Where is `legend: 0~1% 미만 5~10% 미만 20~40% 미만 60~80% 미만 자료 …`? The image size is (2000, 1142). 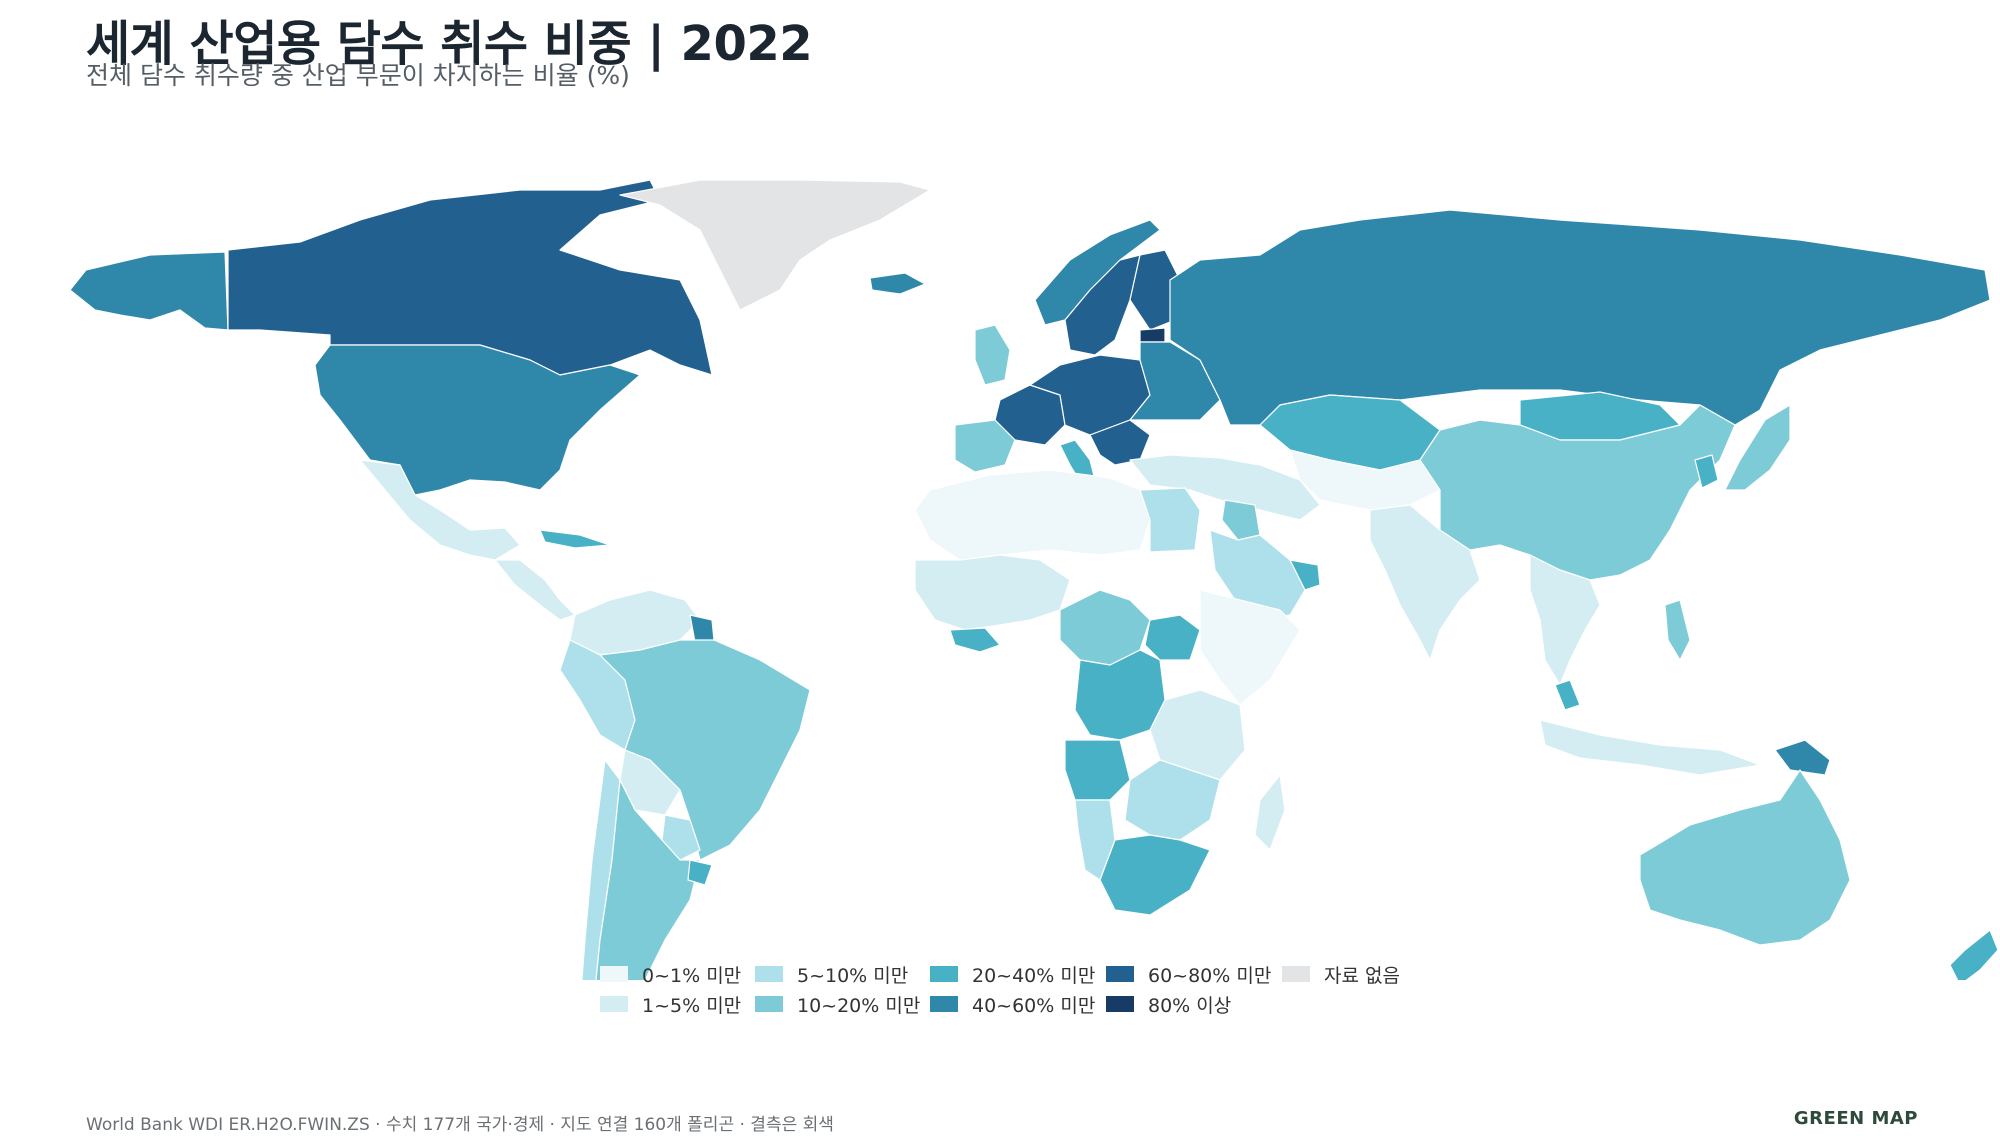
legend: 0~1% 미만 5~10% 미만 20~40% 미만 60~80% 미만 자료 … is located at coordinates (1016, 989).